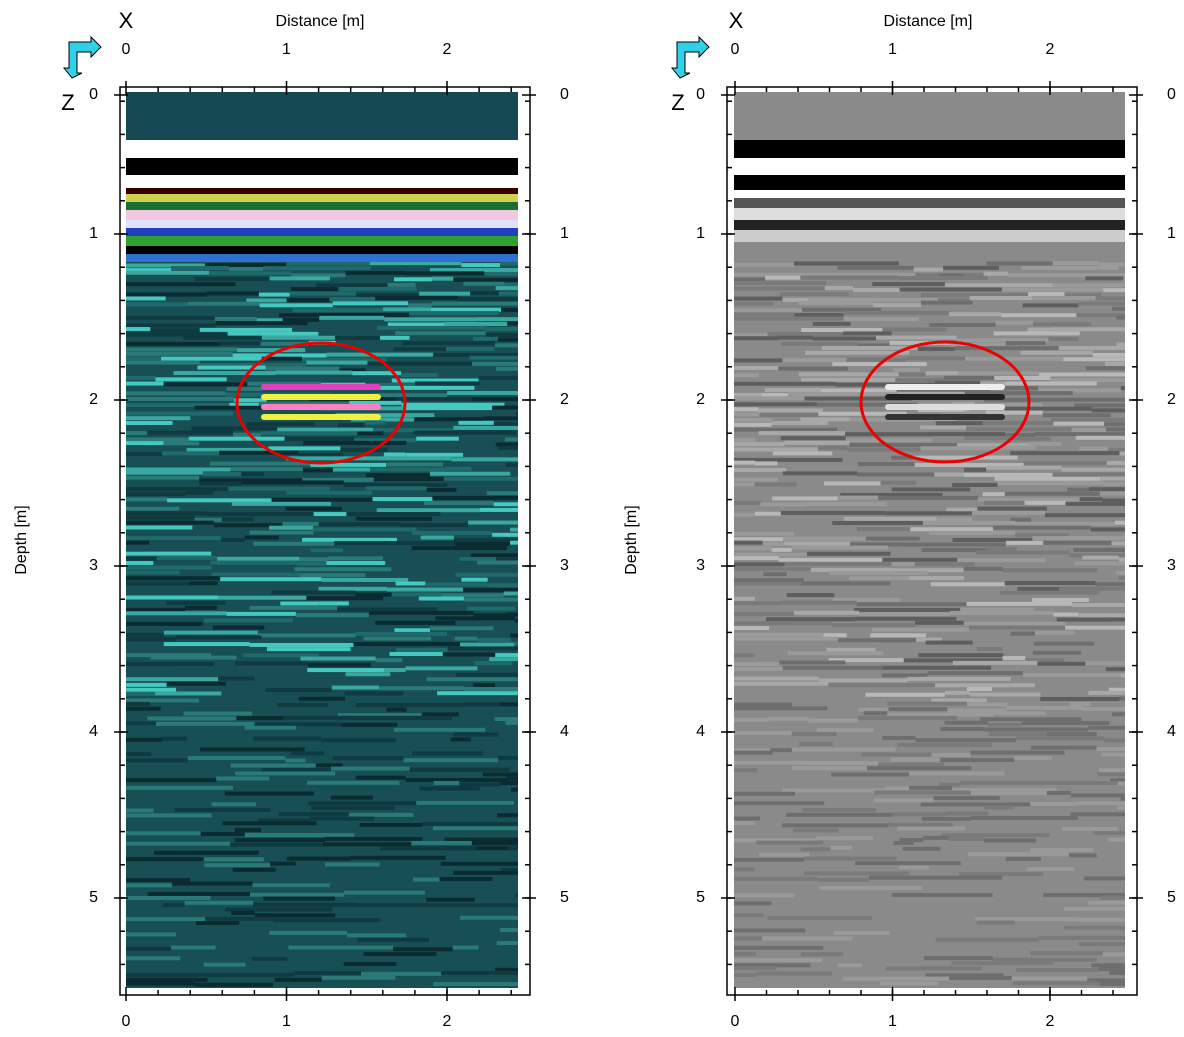 Image resolution: width=1184 pixels, height=1037 pixels. What do you see at coordinates (1171, 94) in the screenshot?
I see `y-tick-label: 0` at bounding box center [1171, 94].